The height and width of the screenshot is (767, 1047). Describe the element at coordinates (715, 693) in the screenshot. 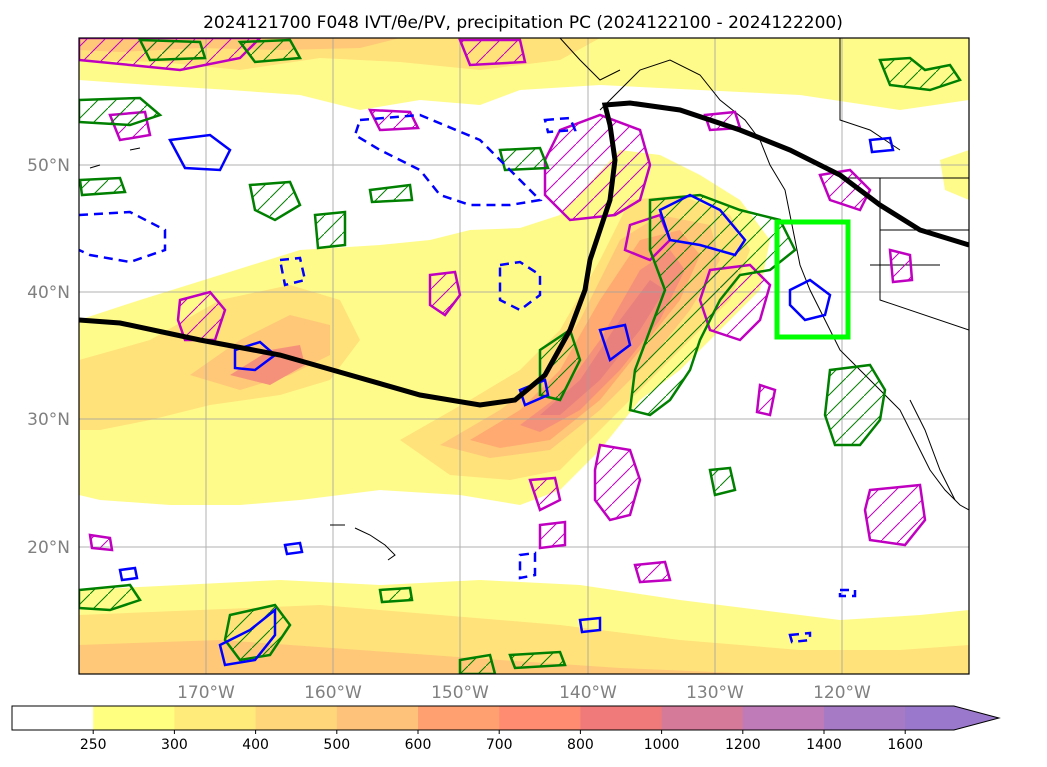

I see `lon-label-130w: 130°W` at that location.